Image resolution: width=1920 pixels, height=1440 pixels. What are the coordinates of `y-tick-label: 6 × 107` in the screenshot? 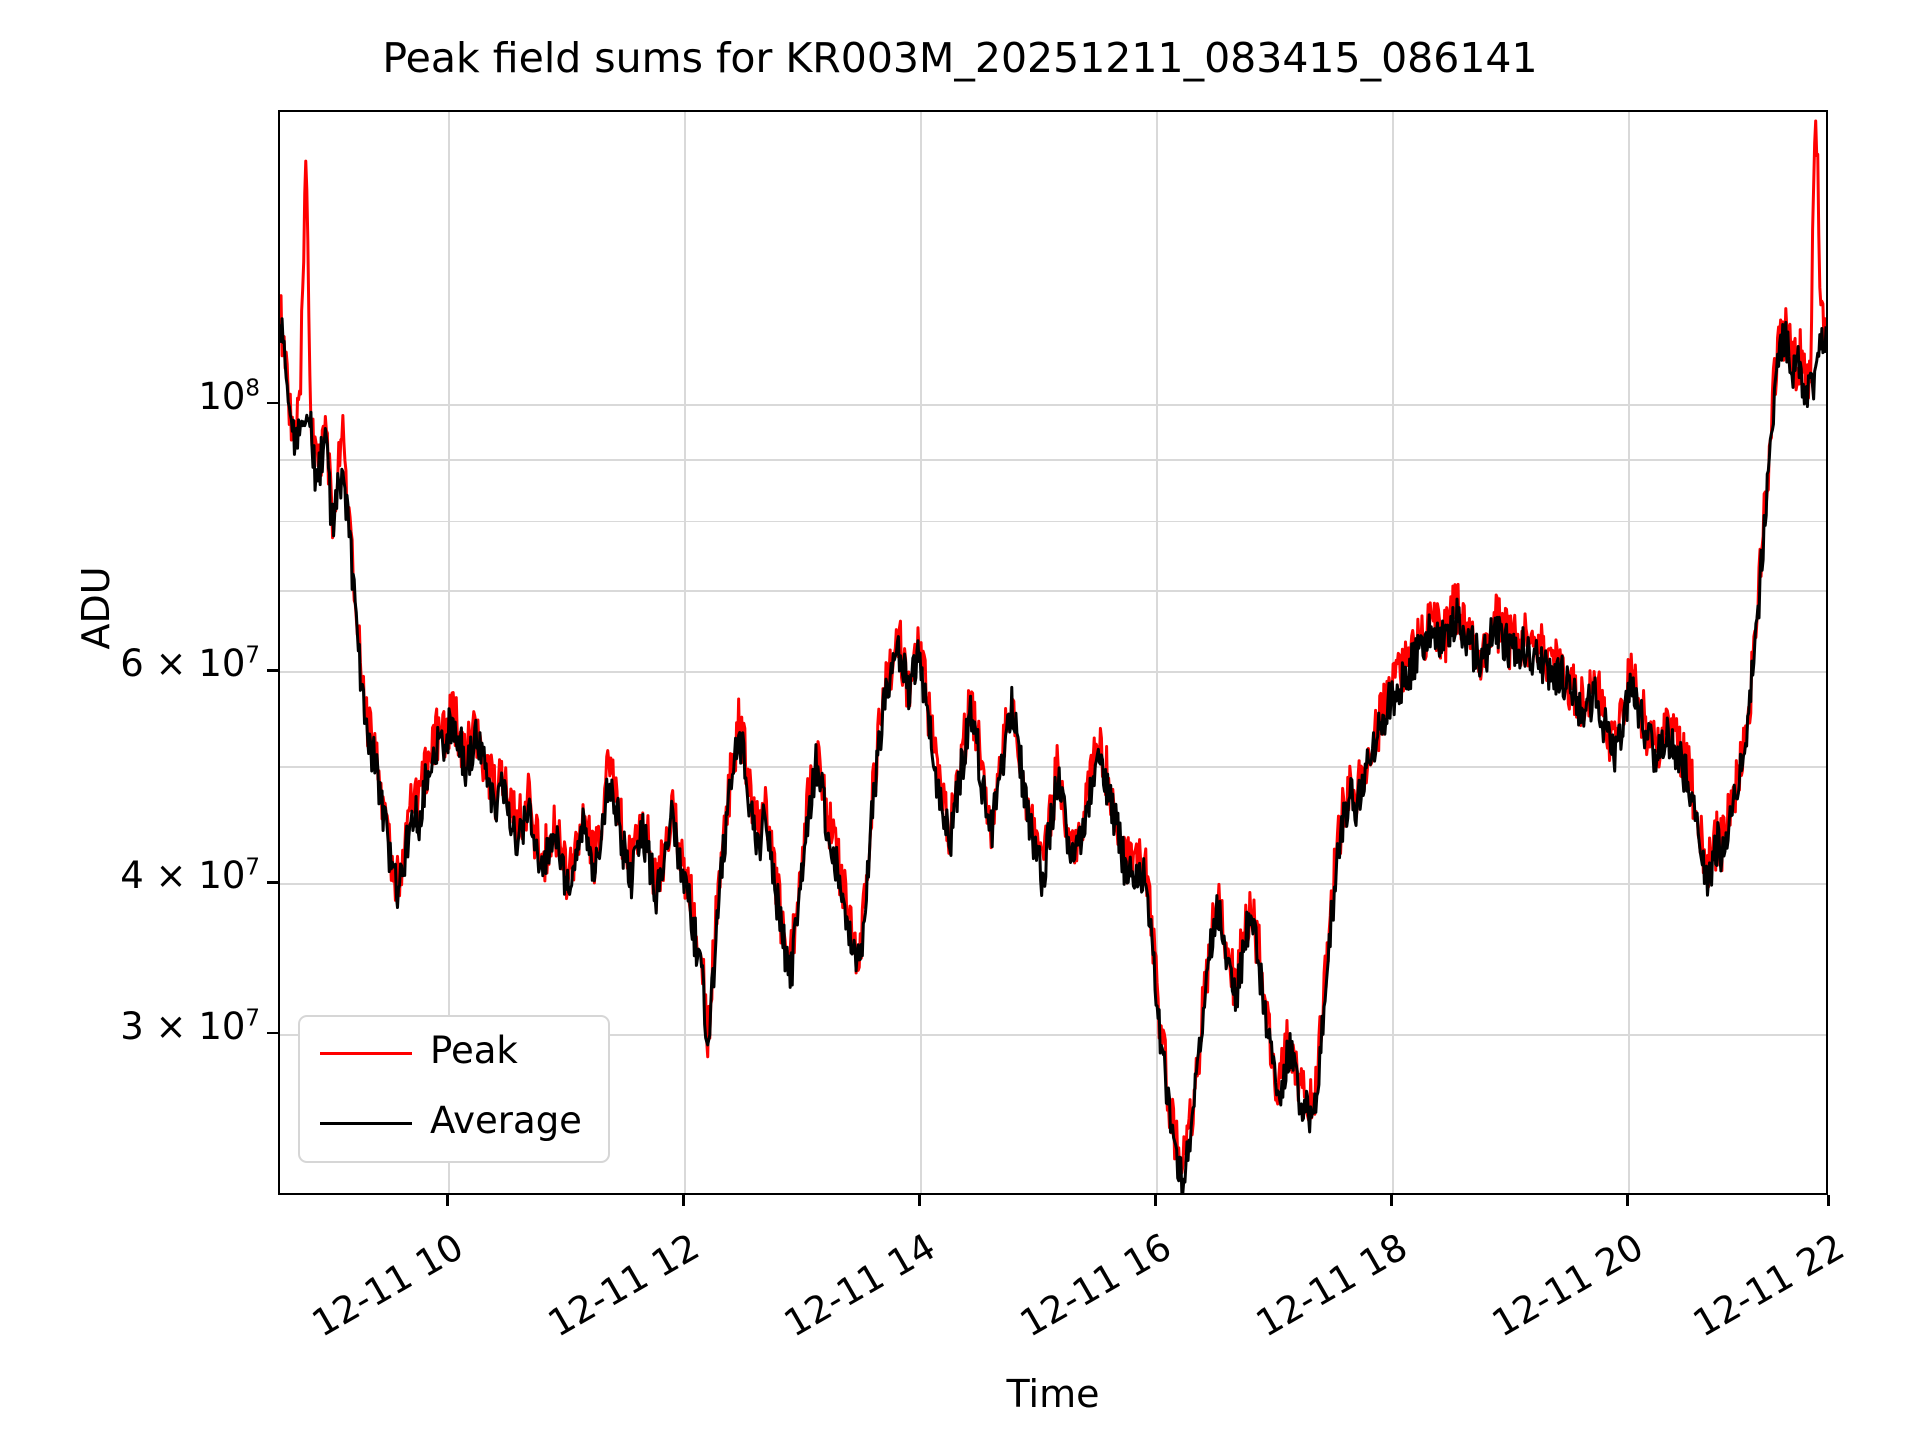 It's located at (190, 664).